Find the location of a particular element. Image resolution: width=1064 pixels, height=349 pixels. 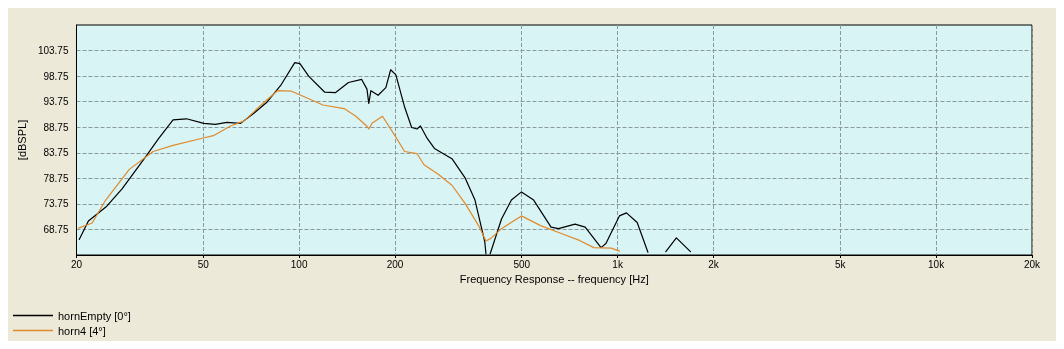

y-tick-label: 98.75 is located at coordinates (56, 76).